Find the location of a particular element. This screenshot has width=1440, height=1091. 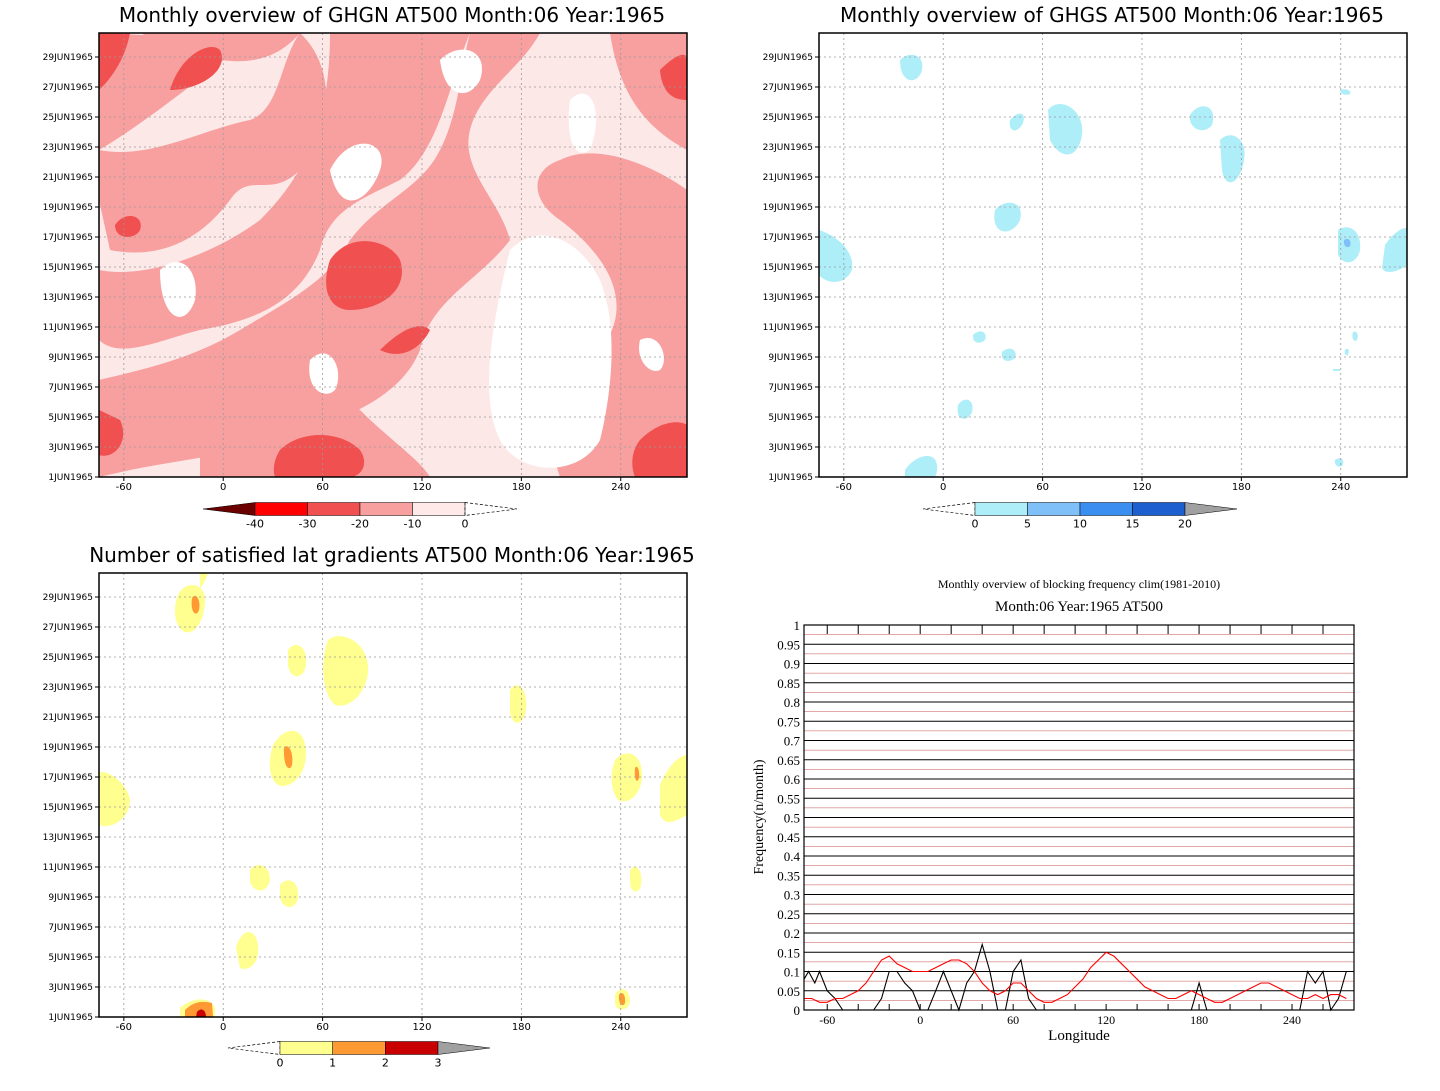

colorbar-label: 20 is located at coordinates (1185, 524).